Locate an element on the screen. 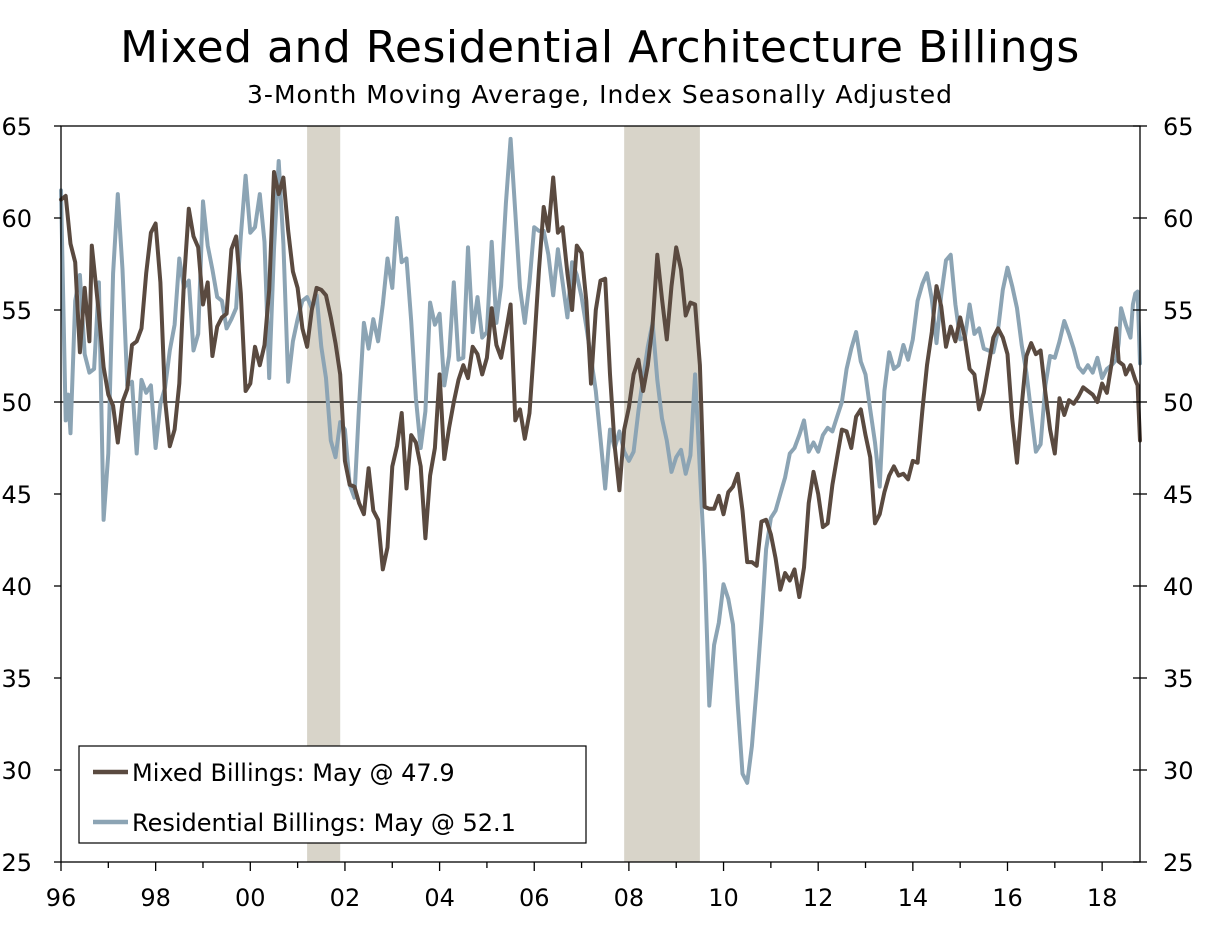  y-tick-label-left: 50 is located at coordinates (16, 403).